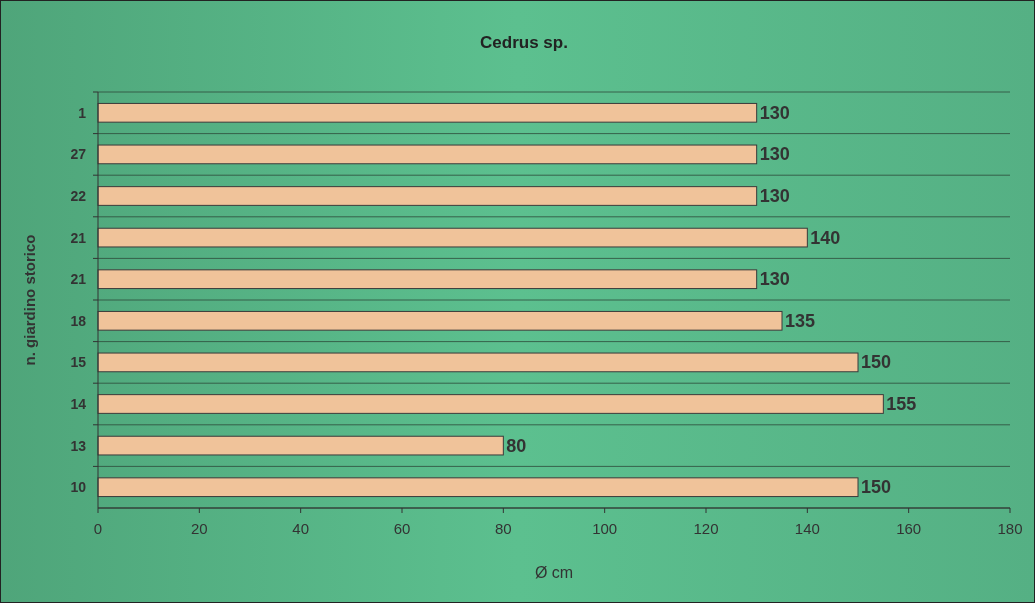  Describe the element at coordinates (554, 572) in the screenshot. I see `x-axis-title: Ø cm` at that location.